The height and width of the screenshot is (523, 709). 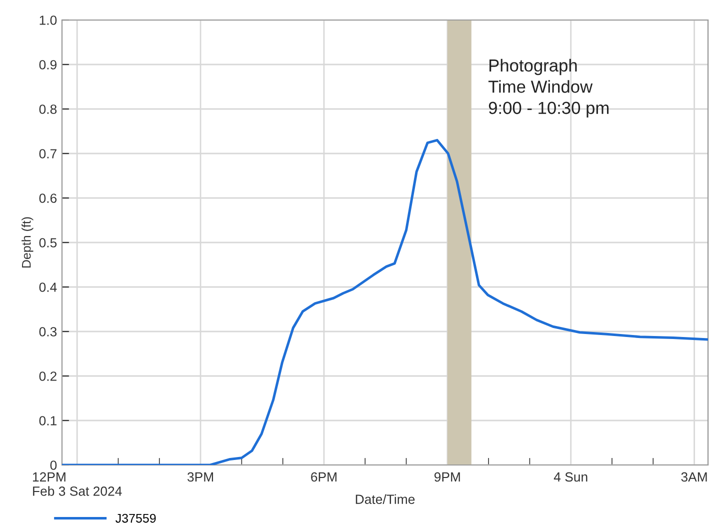 I want to click on y-axis-title: Depth (ft), so click(x=28, y=242).